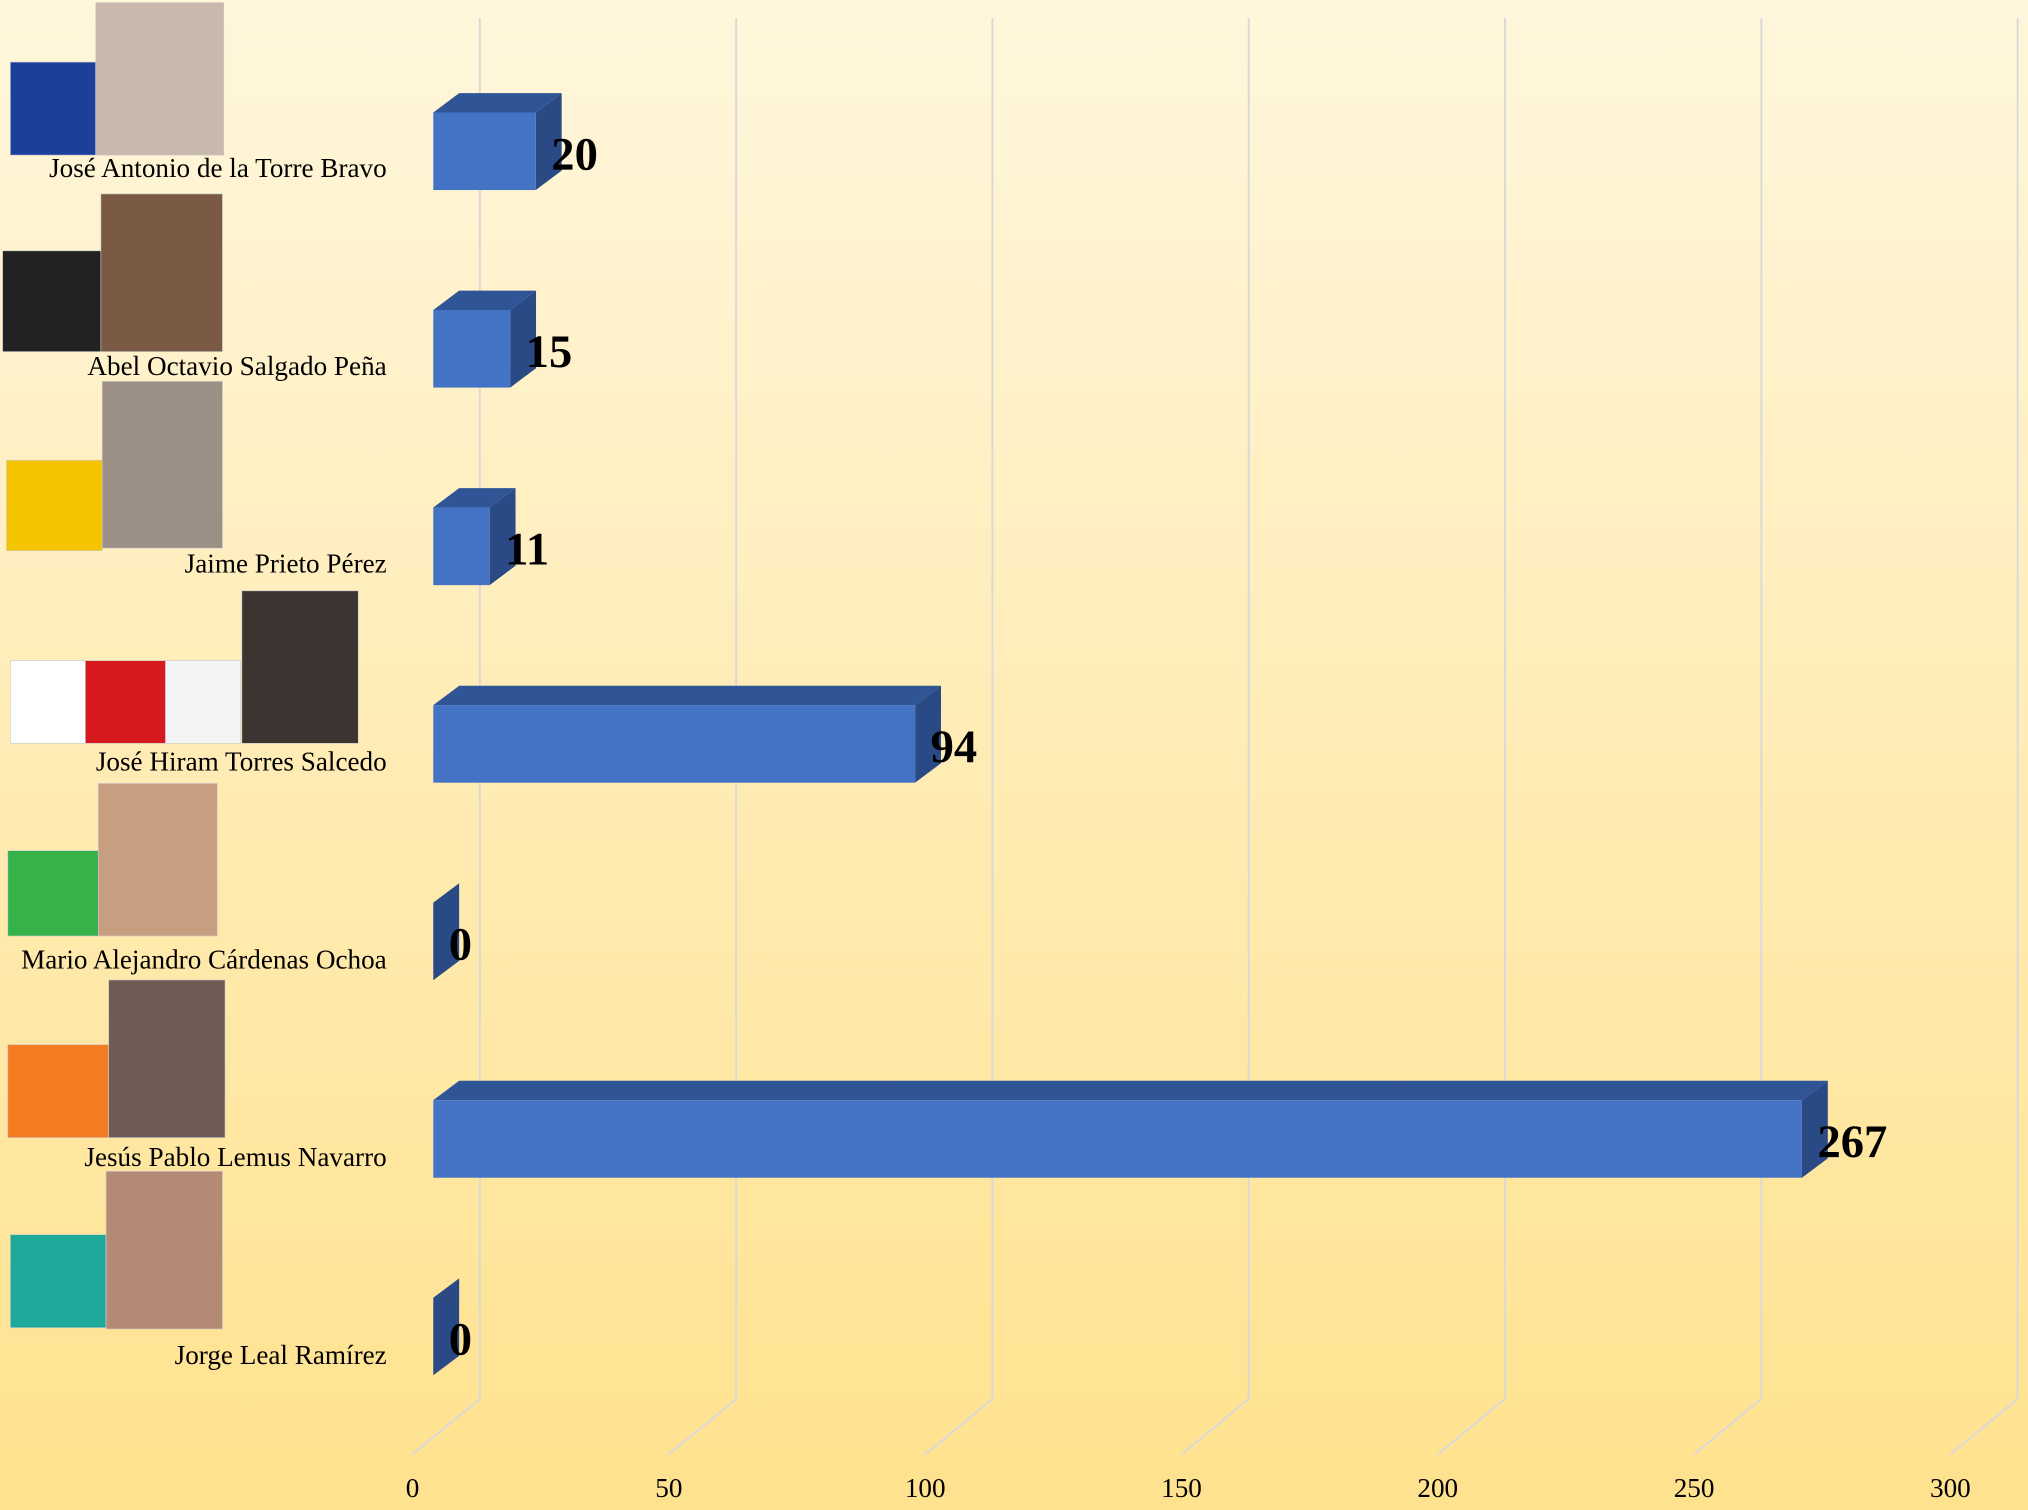  I want to click on category-label: Abel Octavio Salgado Peña, so click(236, 366).